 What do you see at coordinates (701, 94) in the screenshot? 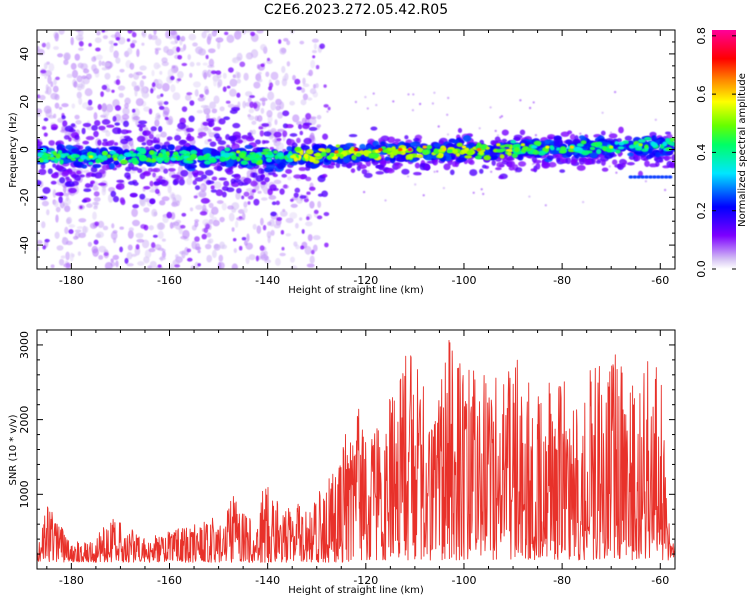
I see `colorbar-tick-label: 0.6` at bounding box center [701, 94].